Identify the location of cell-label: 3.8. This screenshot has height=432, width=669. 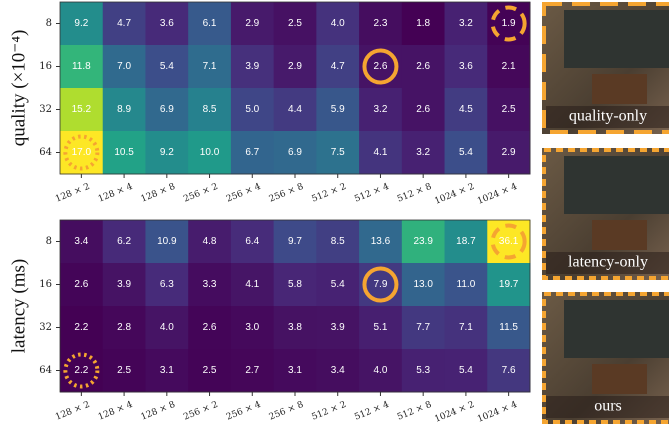
(295, 327).